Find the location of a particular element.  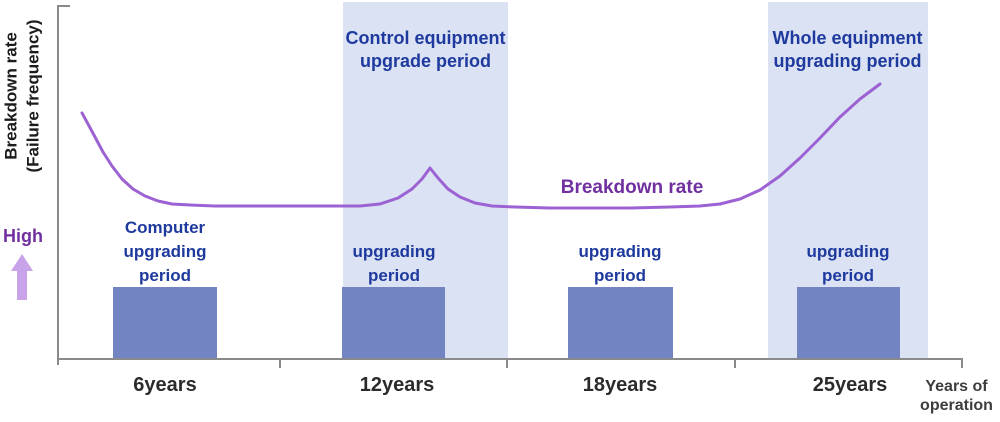

y-axis-title: Breakdown rate (Failure frequency) is located at coordinates (23, 96).